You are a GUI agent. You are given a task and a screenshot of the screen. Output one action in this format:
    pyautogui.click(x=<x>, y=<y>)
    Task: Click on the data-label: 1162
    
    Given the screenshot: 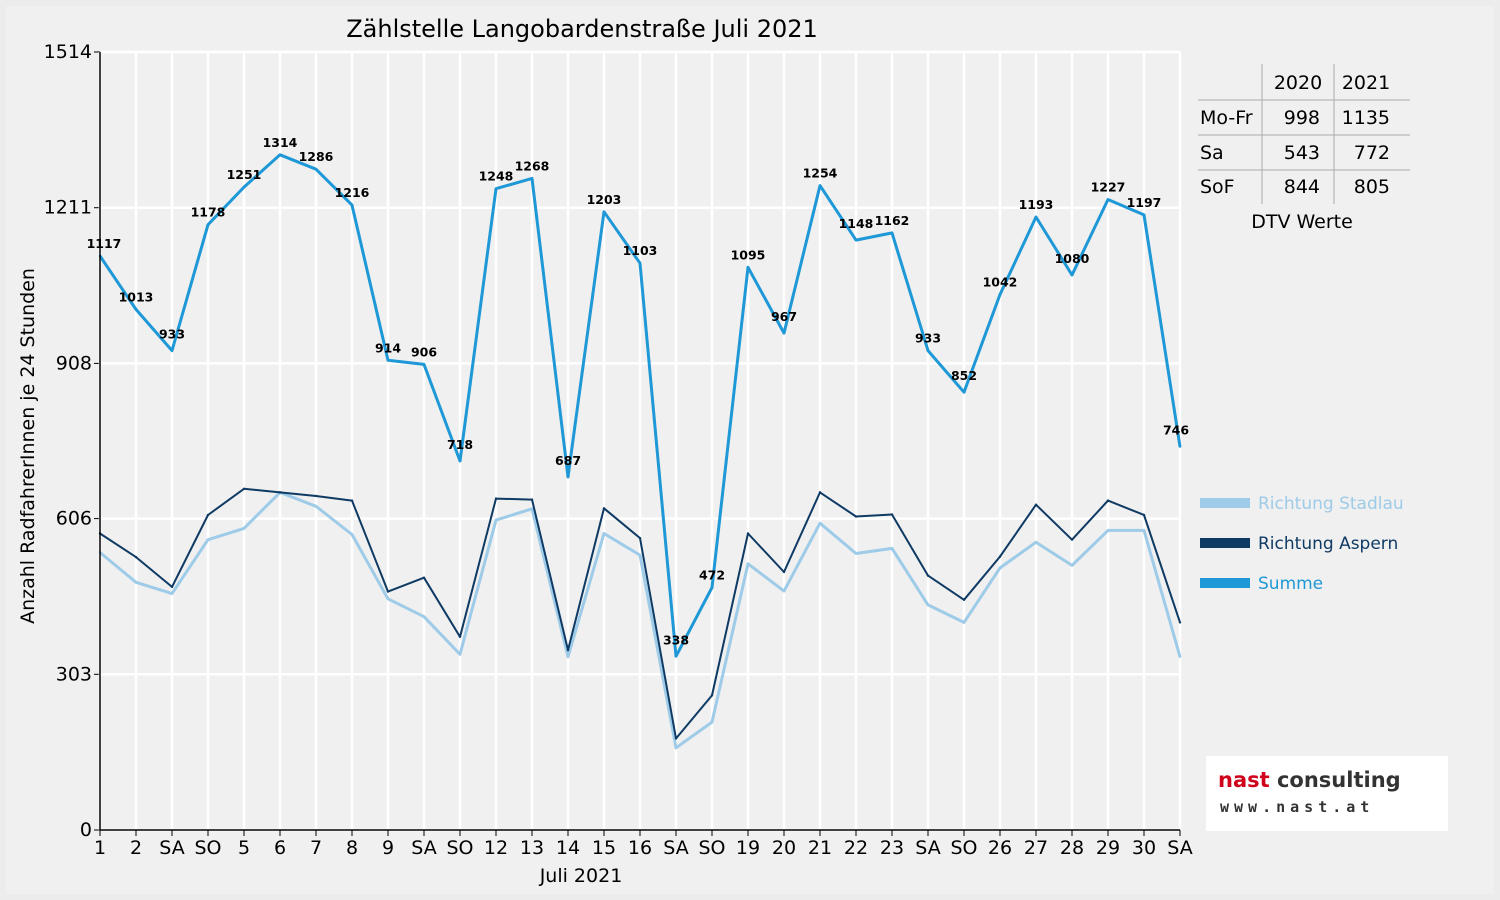 What is the action you would take?
    pyautogui.click(x=892, y=220)
    